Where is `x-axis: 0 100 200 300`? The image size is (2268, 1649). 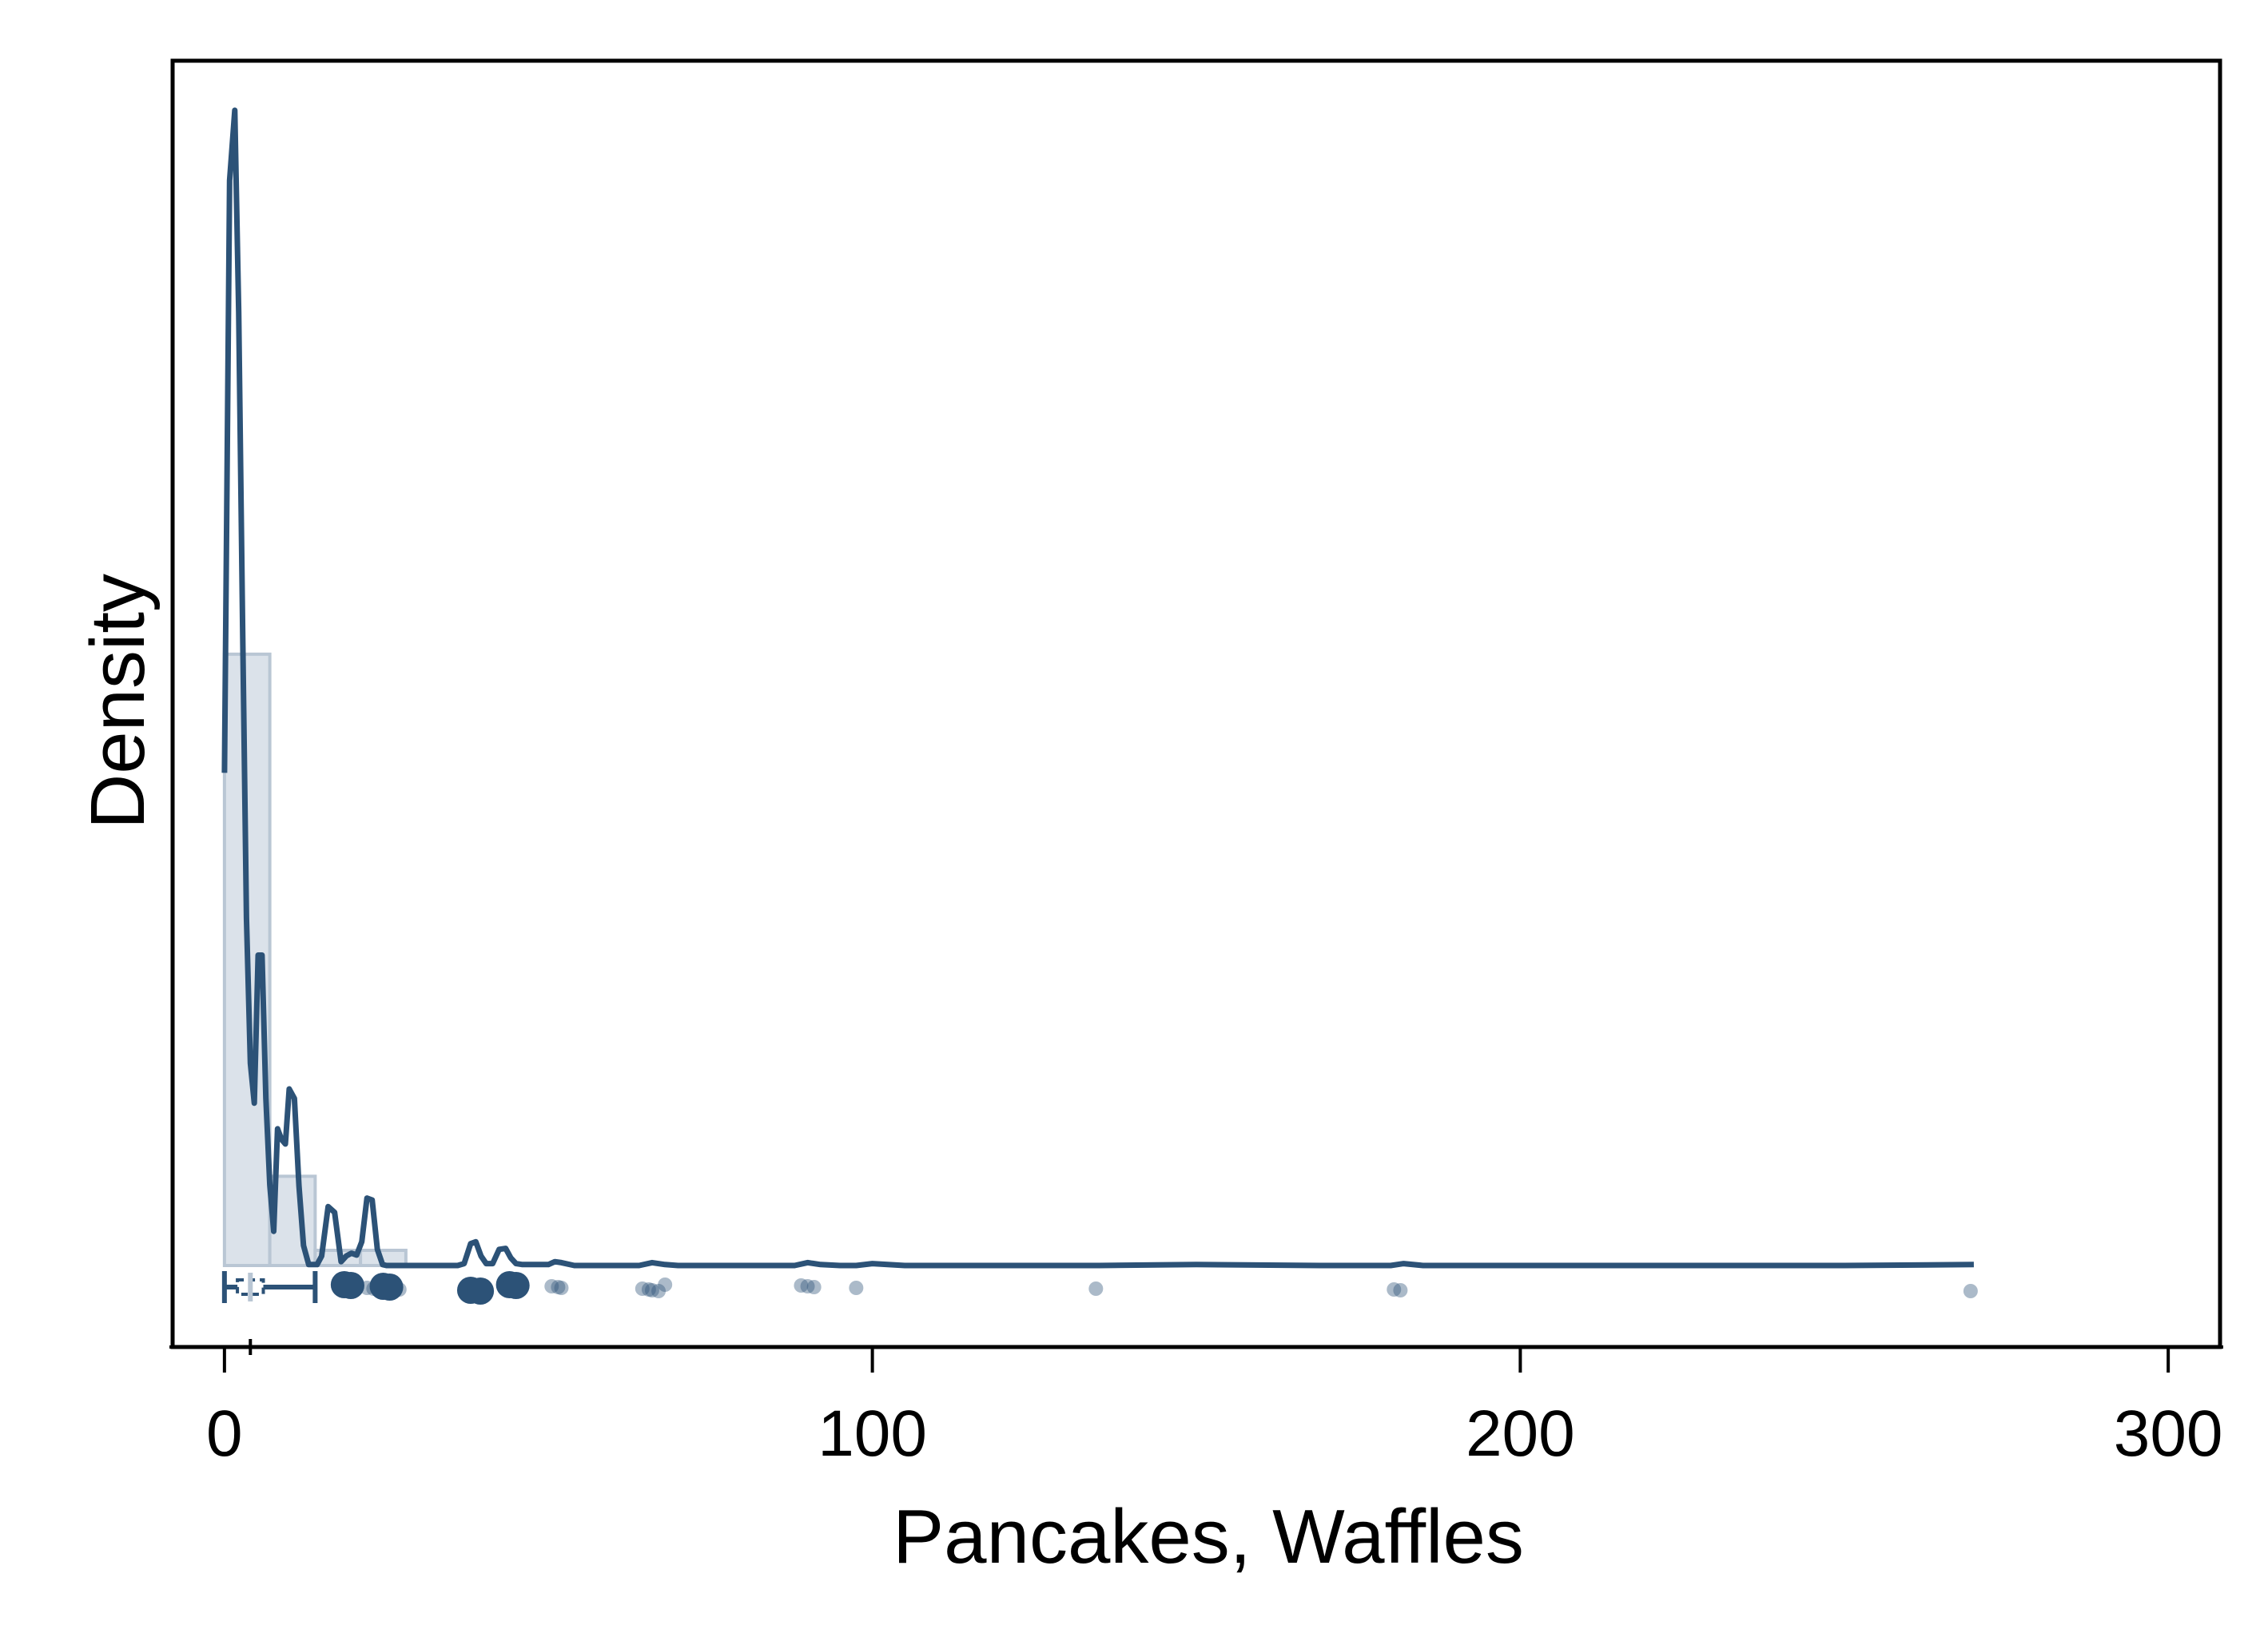 x-axis: 0 100 200 300 is located at coordinates (1196, 1404).